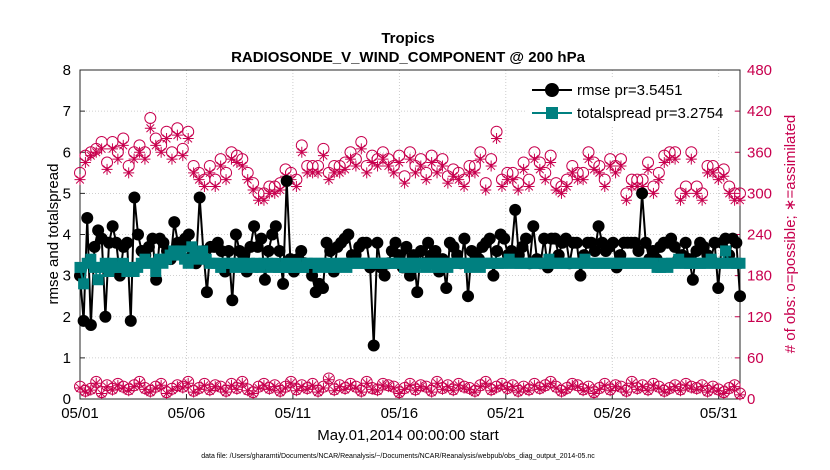 The width and height of the screenshot is (830, 470). Describe the element at coordinates (67, 358) in the screenshot. I see `y-tick-label: 1` at that location.